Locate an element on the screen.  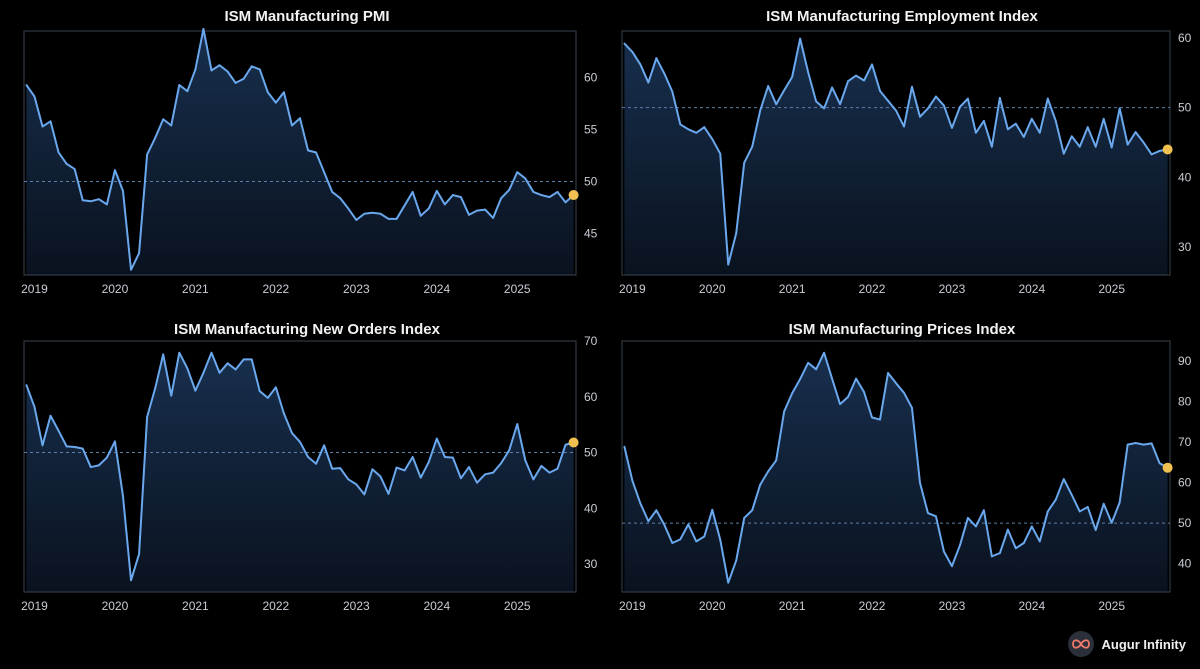
y-tick-label: 45 is located at coordinates (591, 233).